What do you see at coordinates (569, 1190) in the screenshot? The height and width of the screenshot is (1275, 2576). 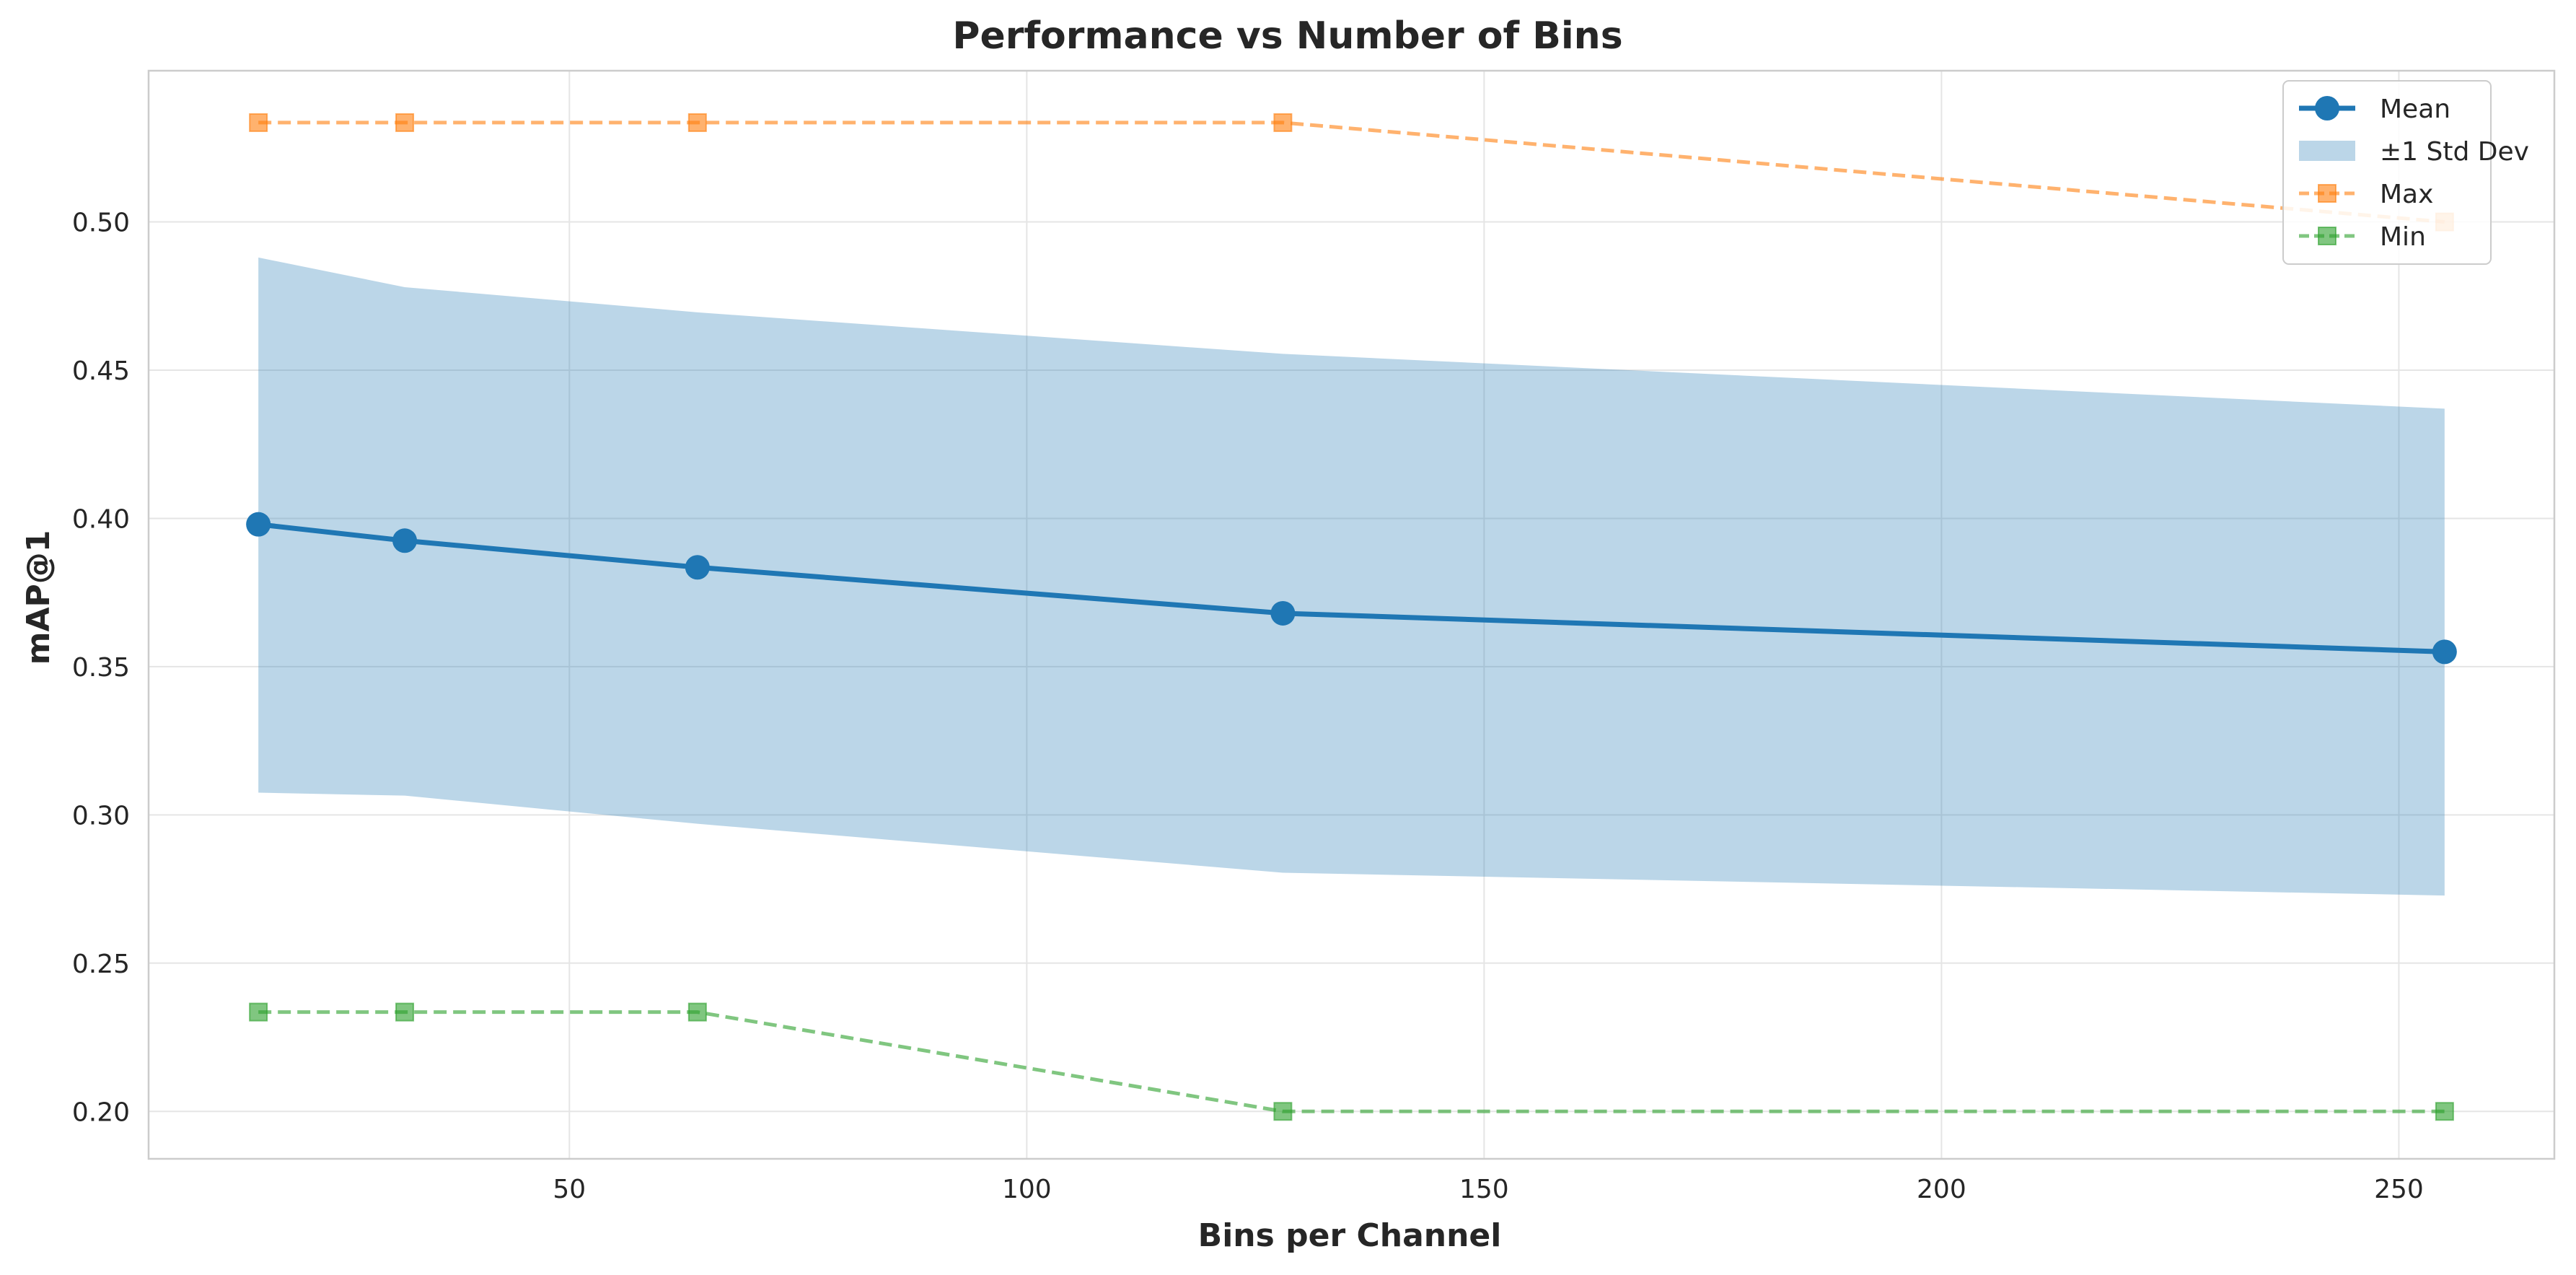 I see `x-tick-label: 50` at bounding box center [569, 1190].